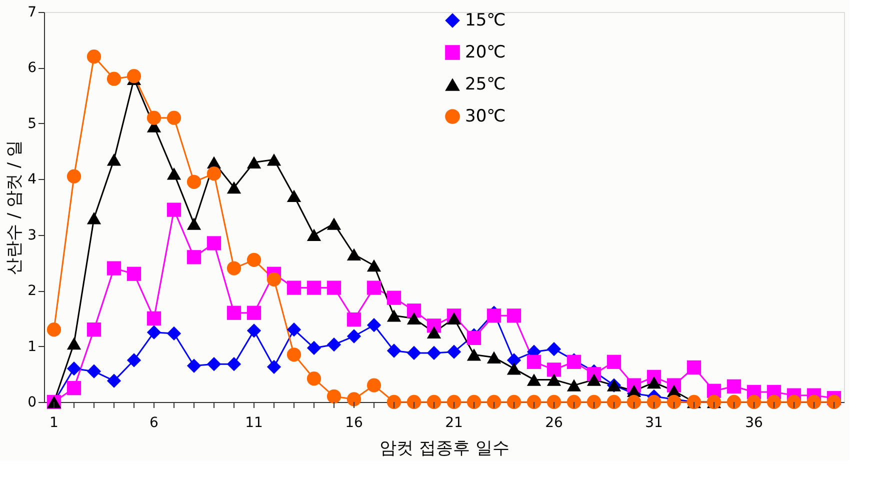  Describe the element at coordinates (54, 423) in the screenshot. I see `x-tick-label: 1` at that location.